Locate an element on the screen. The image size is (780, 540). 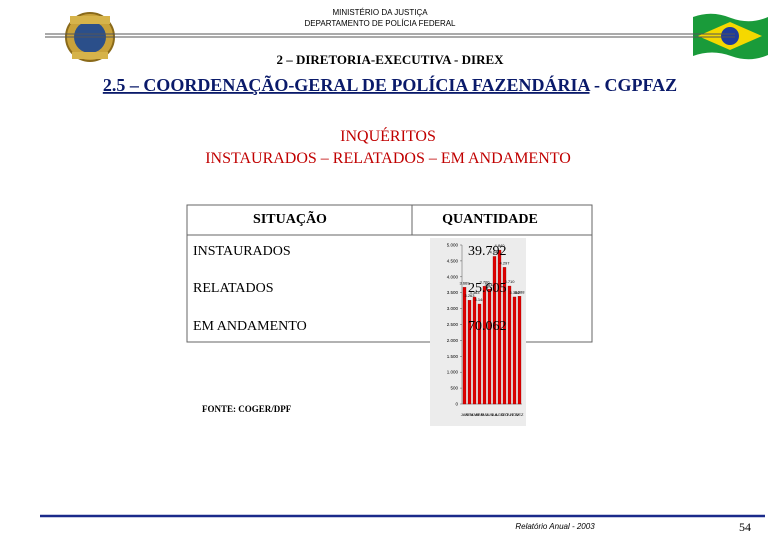
subtitle: INQUÉRITOS is located at coordinates (388, 135).